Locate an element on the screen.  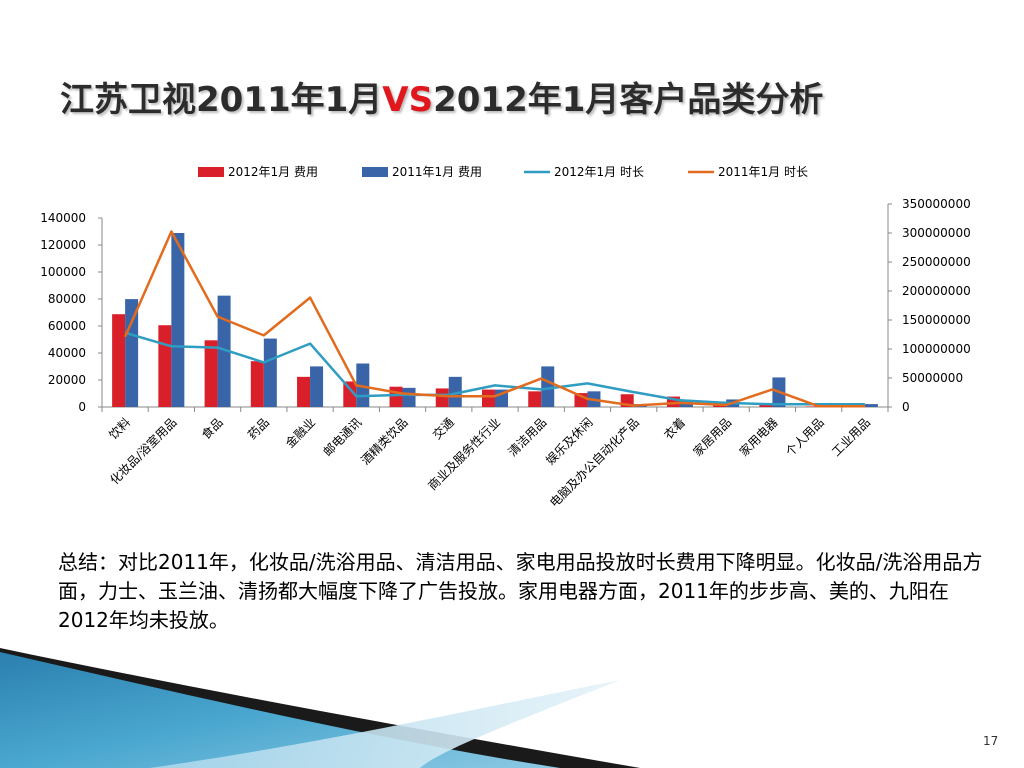
y-right-tick-label: 300000000 is located at coordinates (936, 233).